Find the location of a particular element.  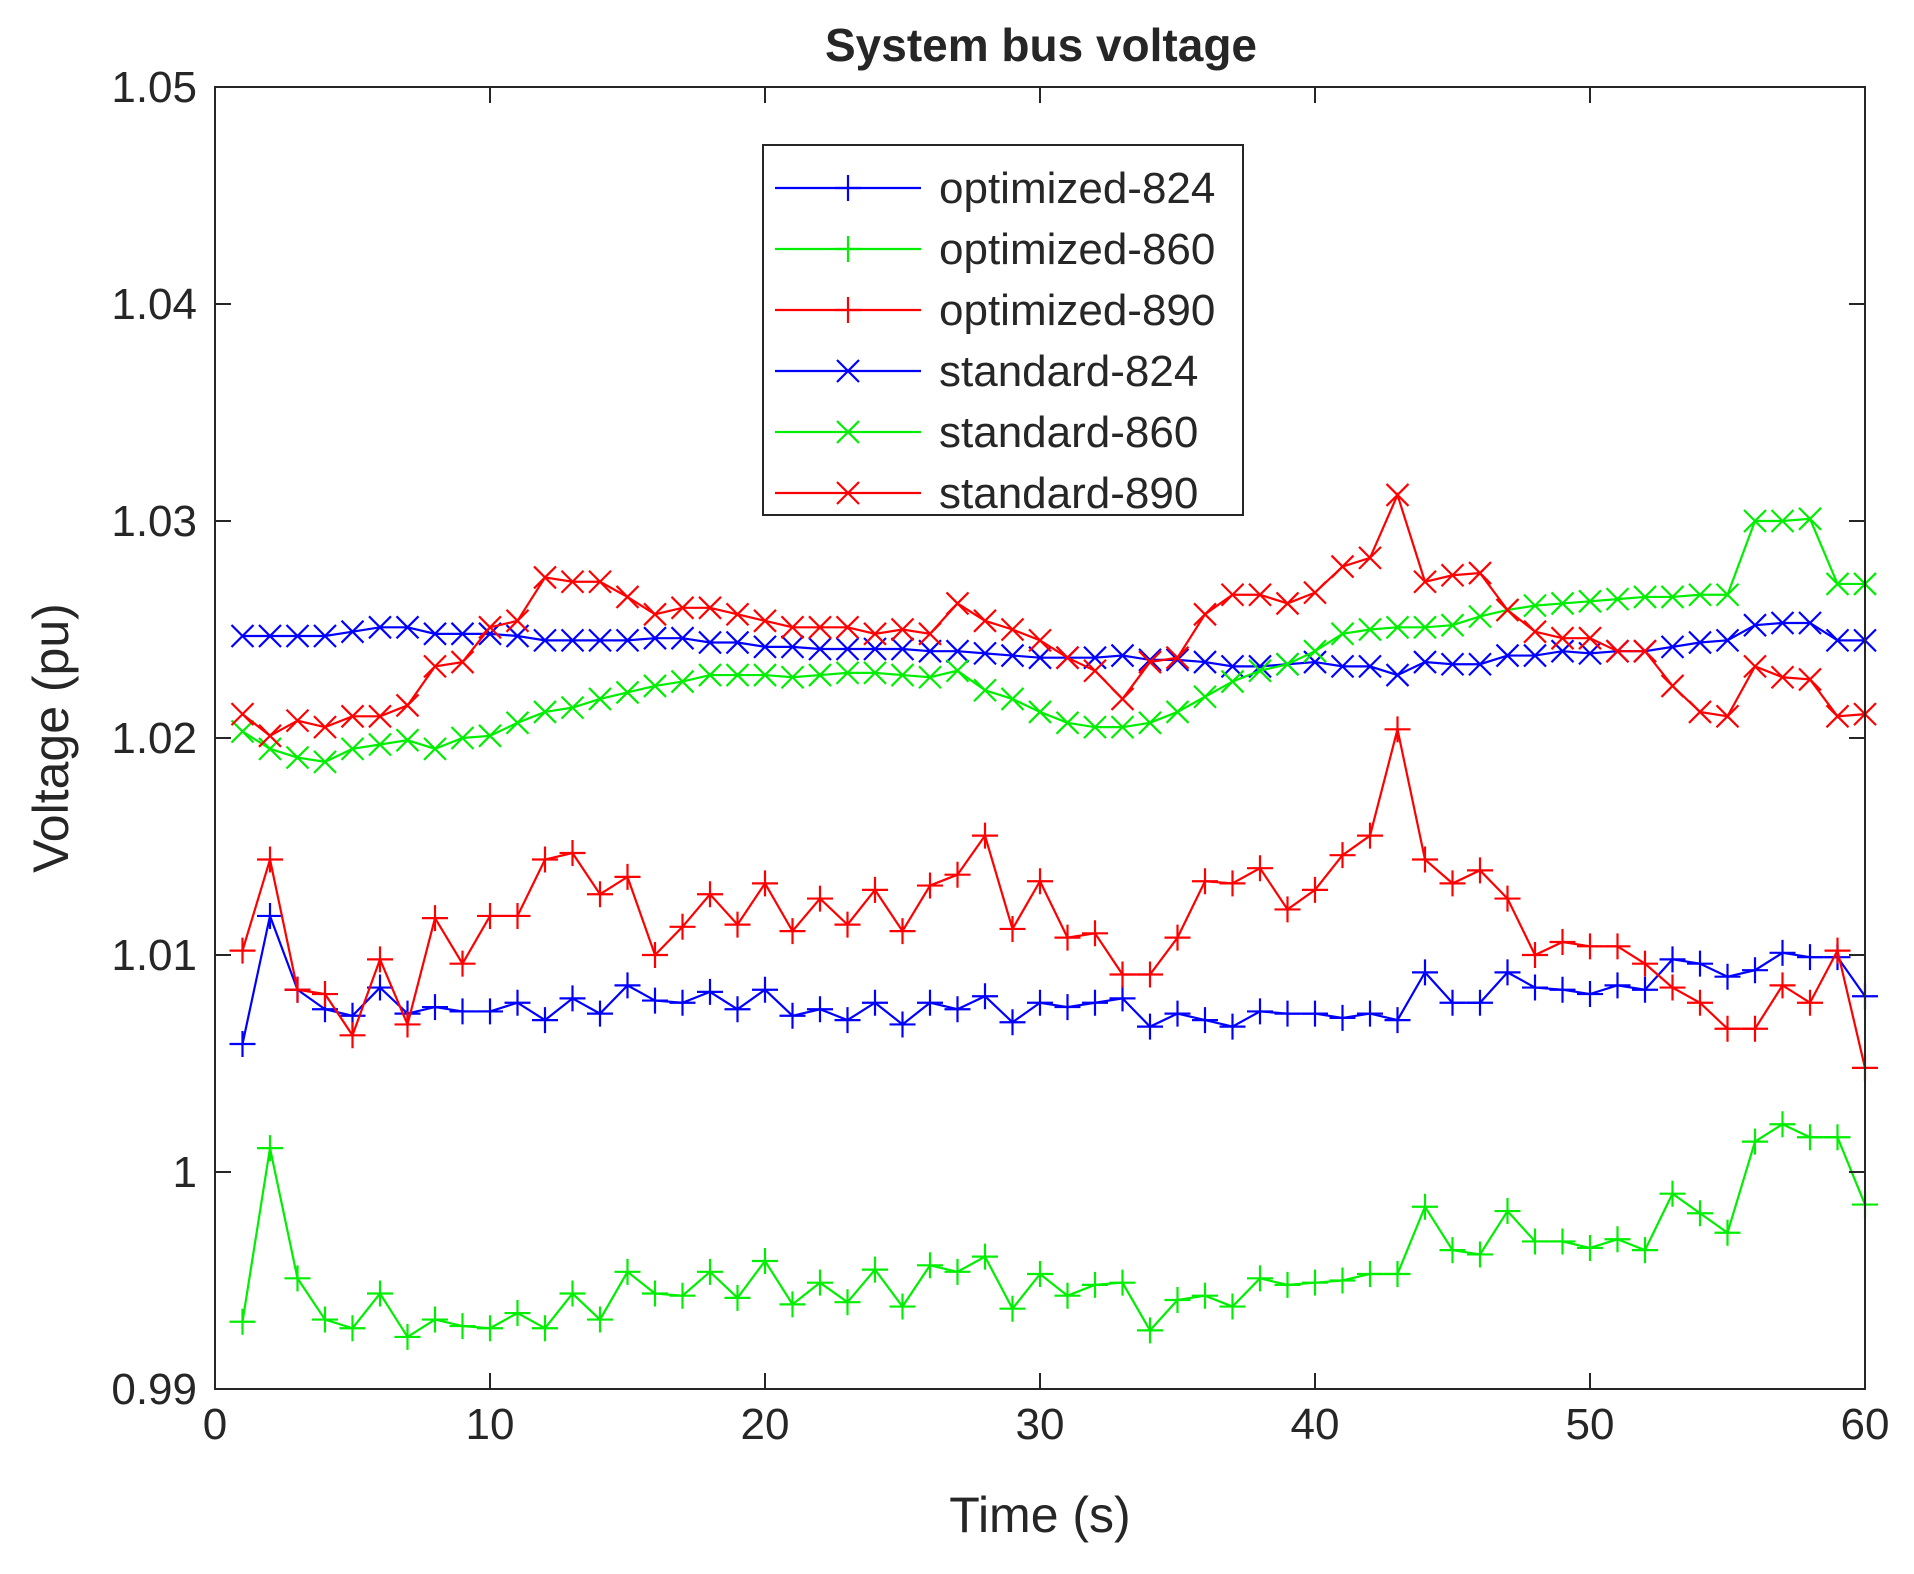

legend-item: optimized-890 is located at coordinates (995, 310).